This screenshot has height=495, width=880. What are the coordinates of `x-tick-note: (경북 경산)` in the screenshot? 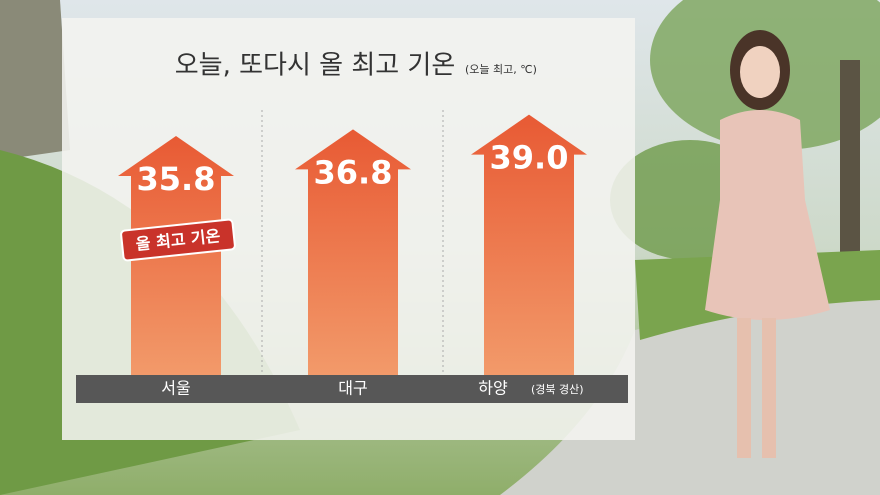 It's located at (557, 389).